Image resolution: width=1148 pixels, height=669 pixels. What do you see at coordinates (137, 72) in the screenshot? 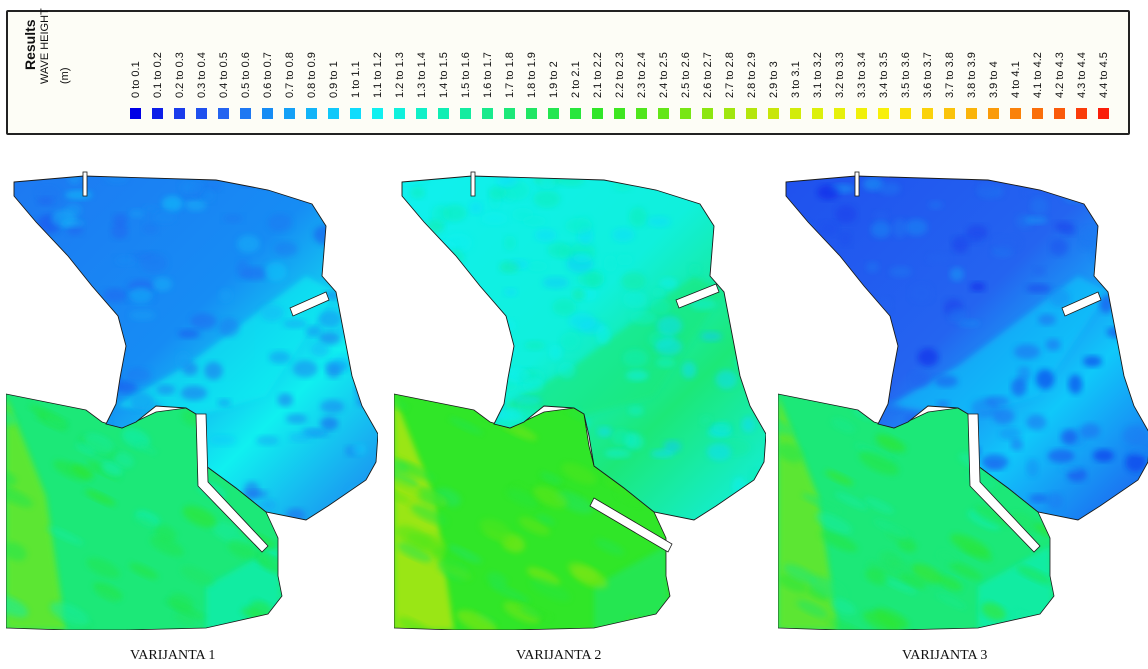
I see `legend-entry: 0 to 0.1` at bounding box center [137, 72].